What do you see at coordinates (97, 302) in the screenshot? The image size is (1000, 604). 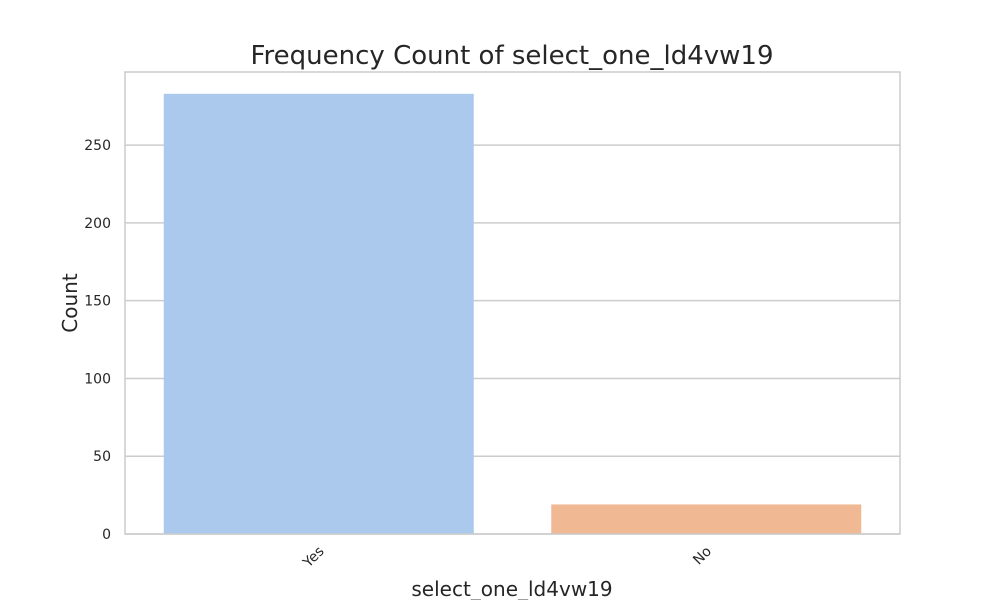 I see `y-tick-label: 150` at bounding box center [97, 302].